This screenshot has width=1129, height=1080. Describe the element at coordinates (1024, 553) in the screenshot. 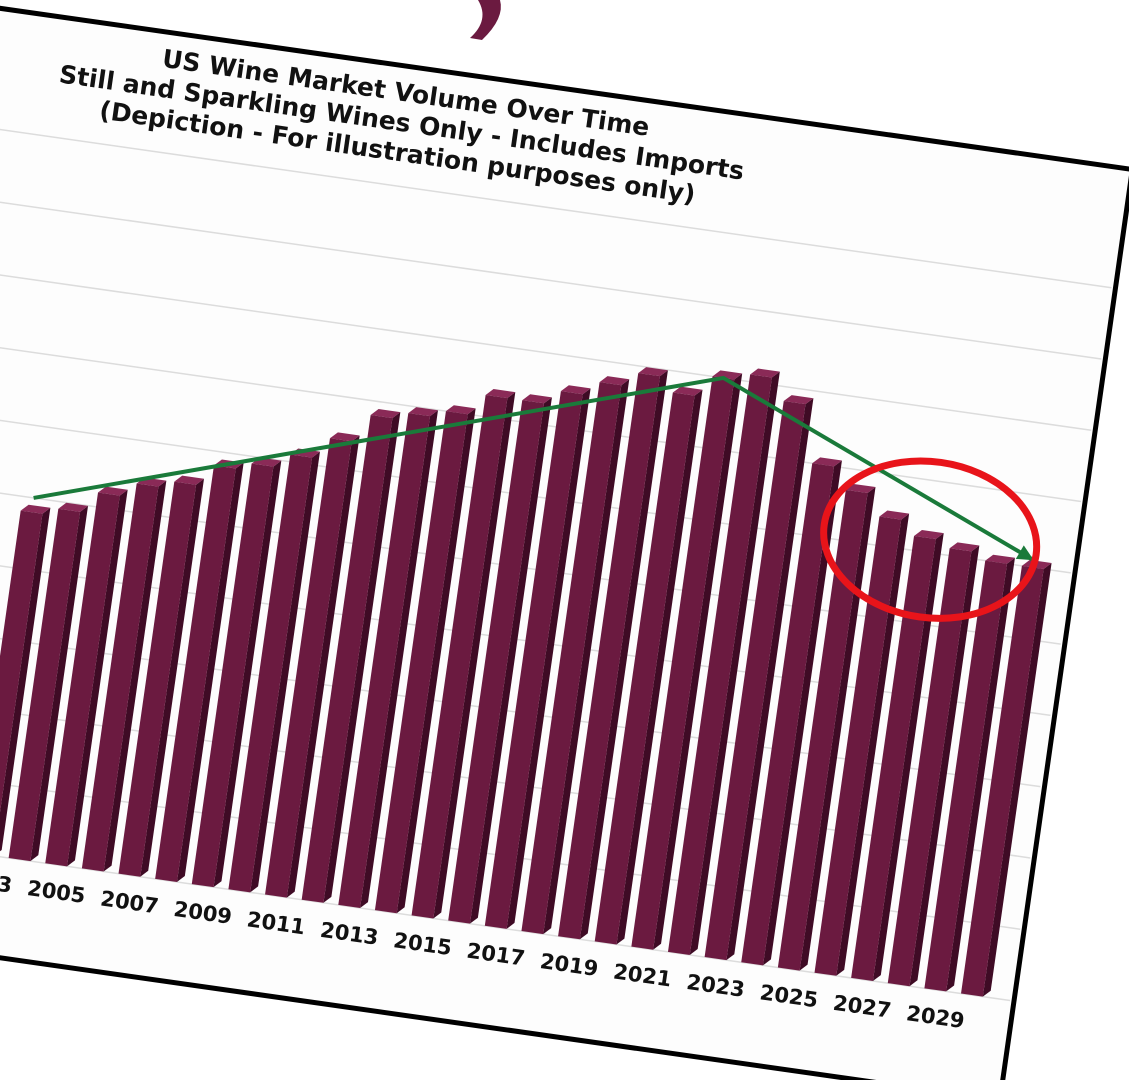

I see `trend-arrowhead` at that location.